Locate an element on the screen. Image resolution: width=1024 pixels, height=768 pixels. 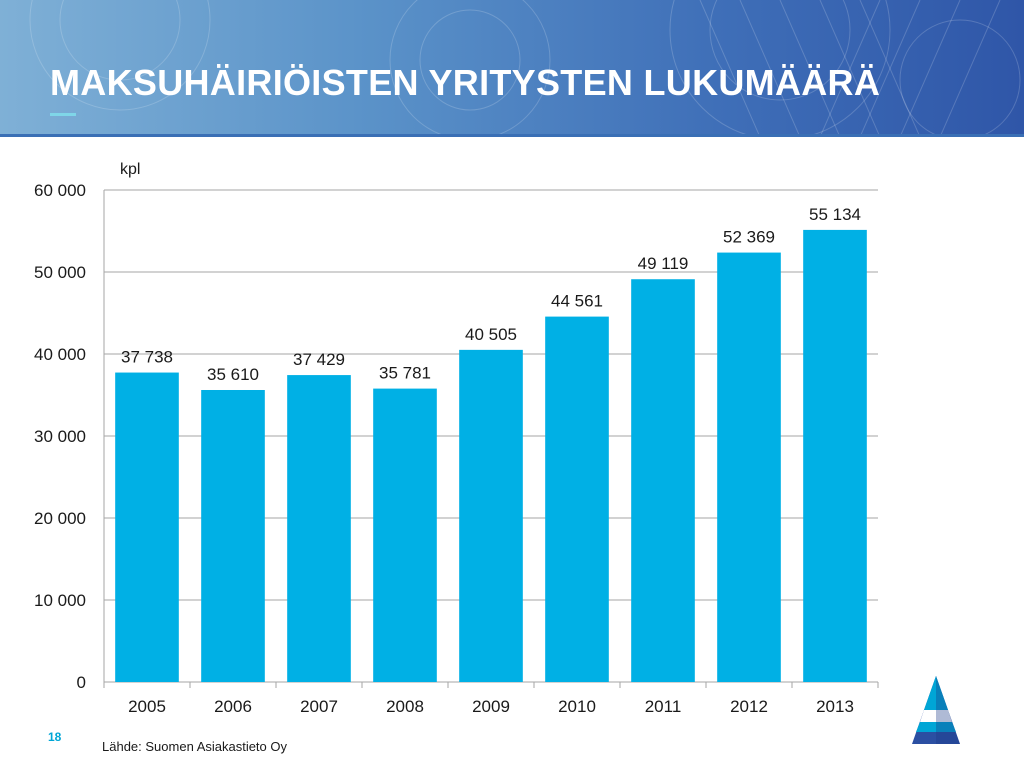
y-tick-label: 10 000 is located at coordinates (60, 600).